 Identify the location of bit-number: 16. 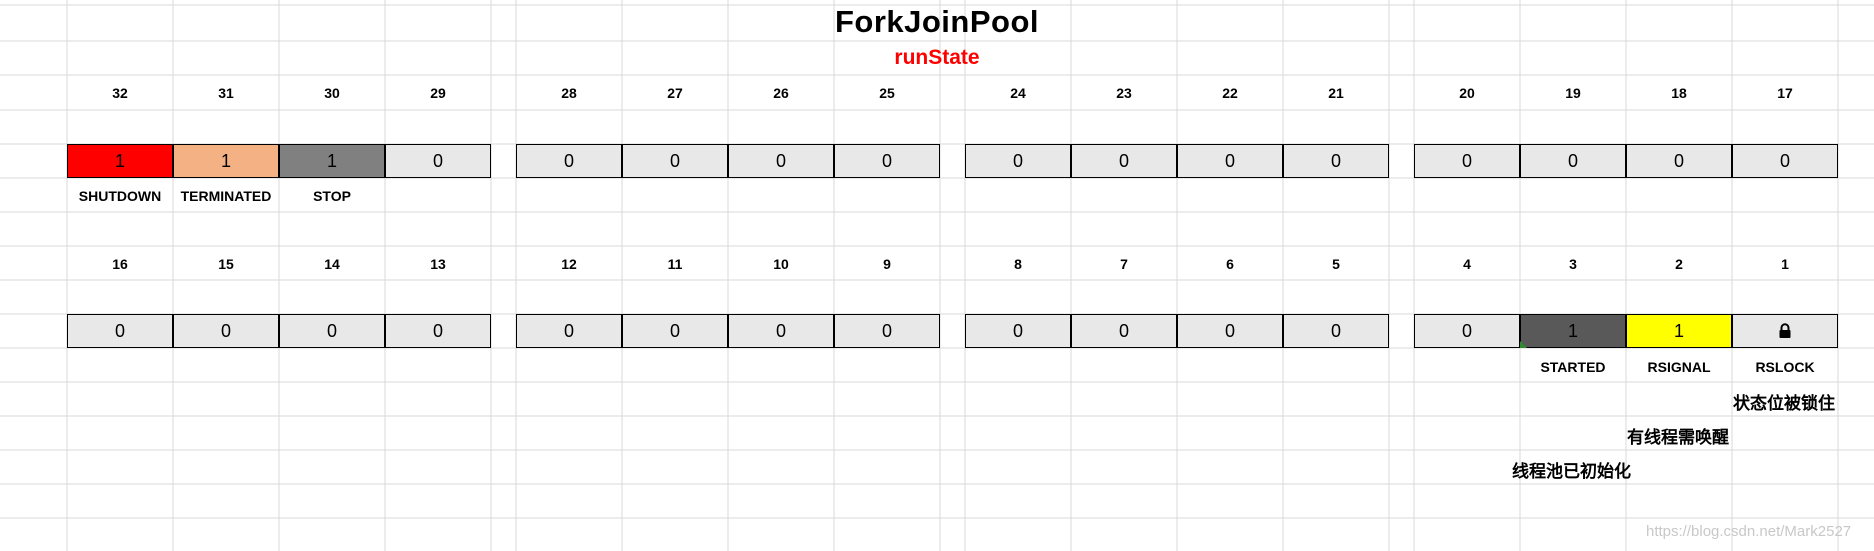
(120, 264).